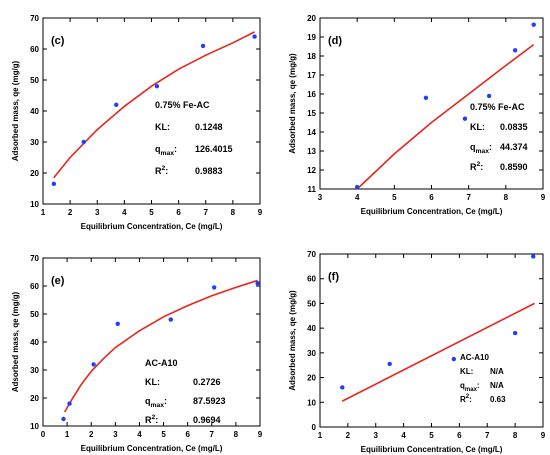 This screenshot has width=550, height=455. Describe the element at coordinates (214, 149) in the screenshot. I see `annotation-value: 126.4015` at that location.